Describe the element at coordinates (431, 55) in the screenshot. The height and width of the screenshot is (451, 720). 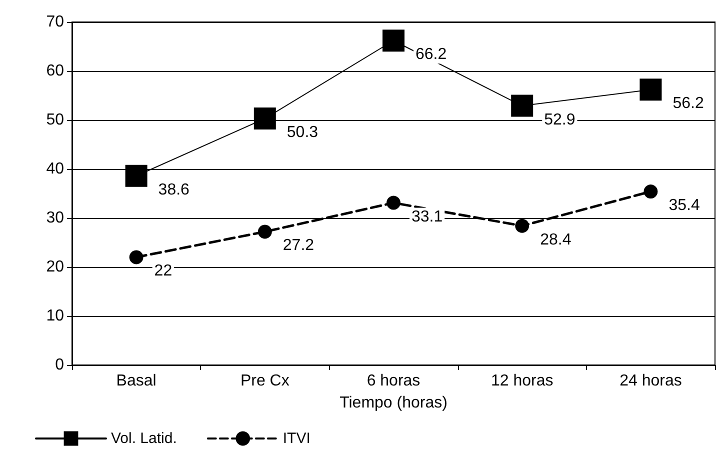
I see `data-label: 66.2` at that location.